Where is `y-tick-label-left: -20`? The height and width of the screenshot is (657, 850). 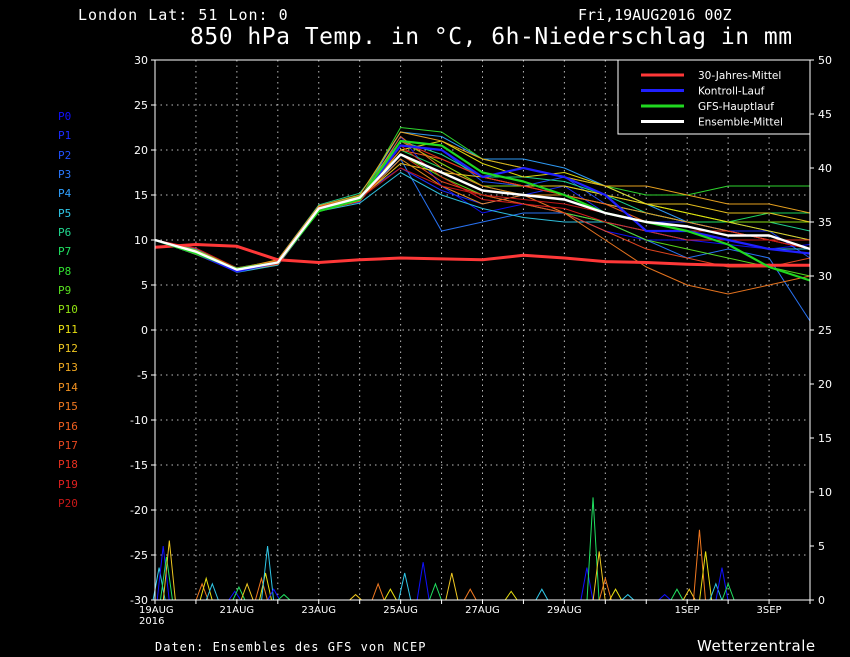
y-tick-label-left: -20 is located at coordinates (139, 510).